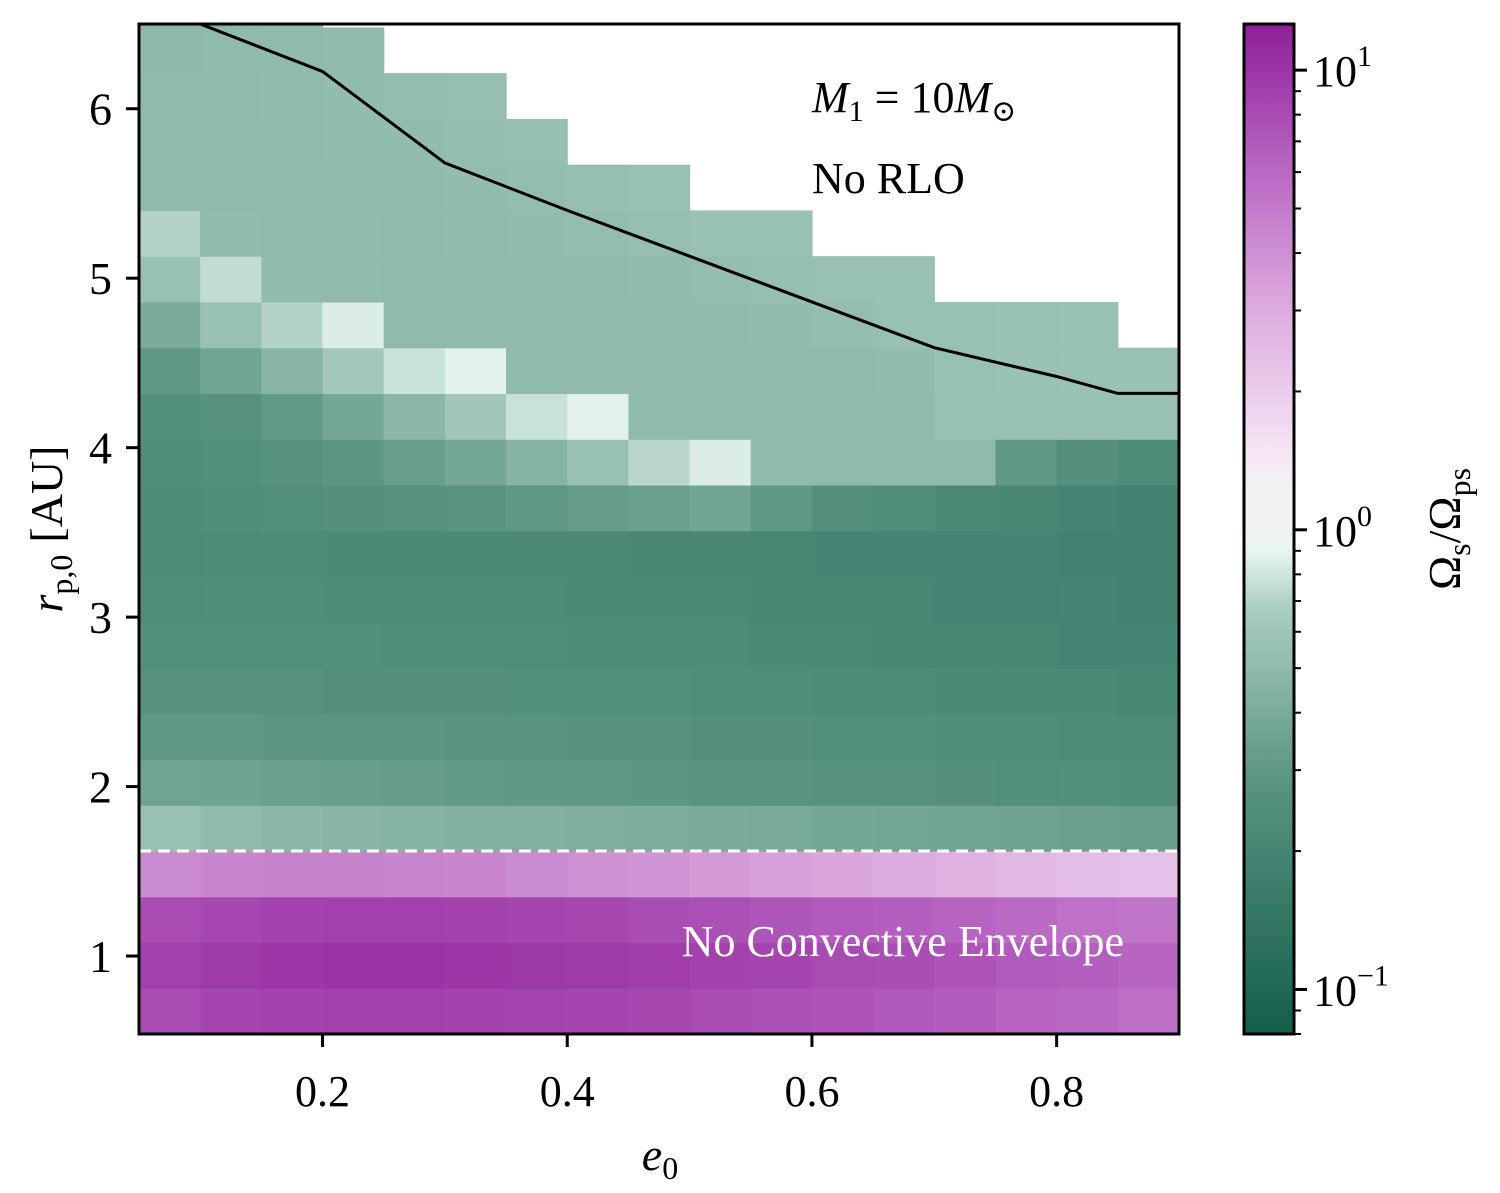 This screenshot has width=1500, height=1193. I want to click on y-tick-label: 4, so click(100, 448).